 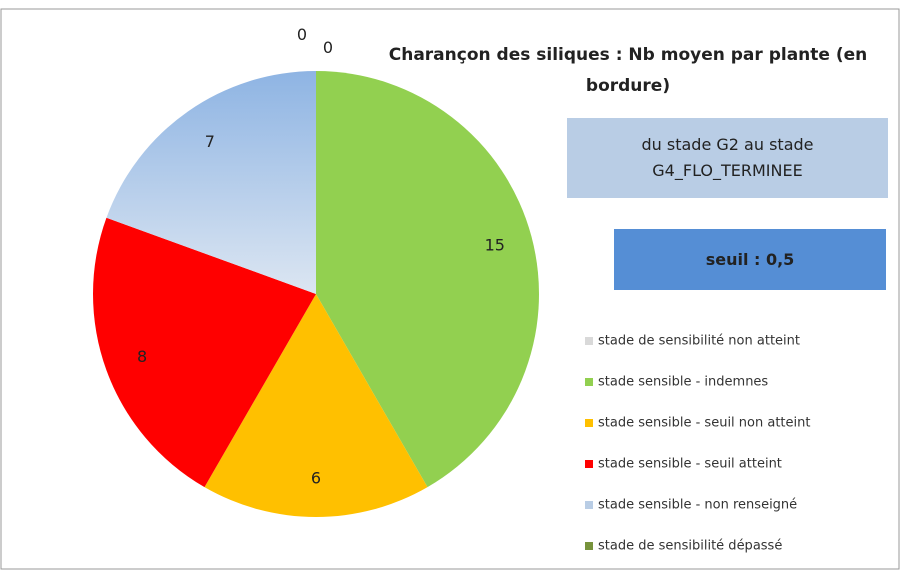 I want to click on data-label: 8, so click(x=142, y=356).